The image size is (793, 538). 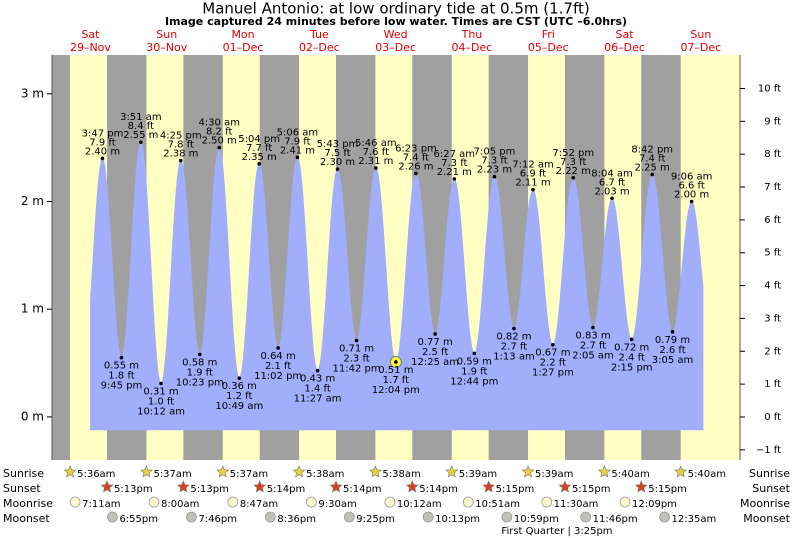 I want to click on day-name: Fri, so click(x=548, y=34).